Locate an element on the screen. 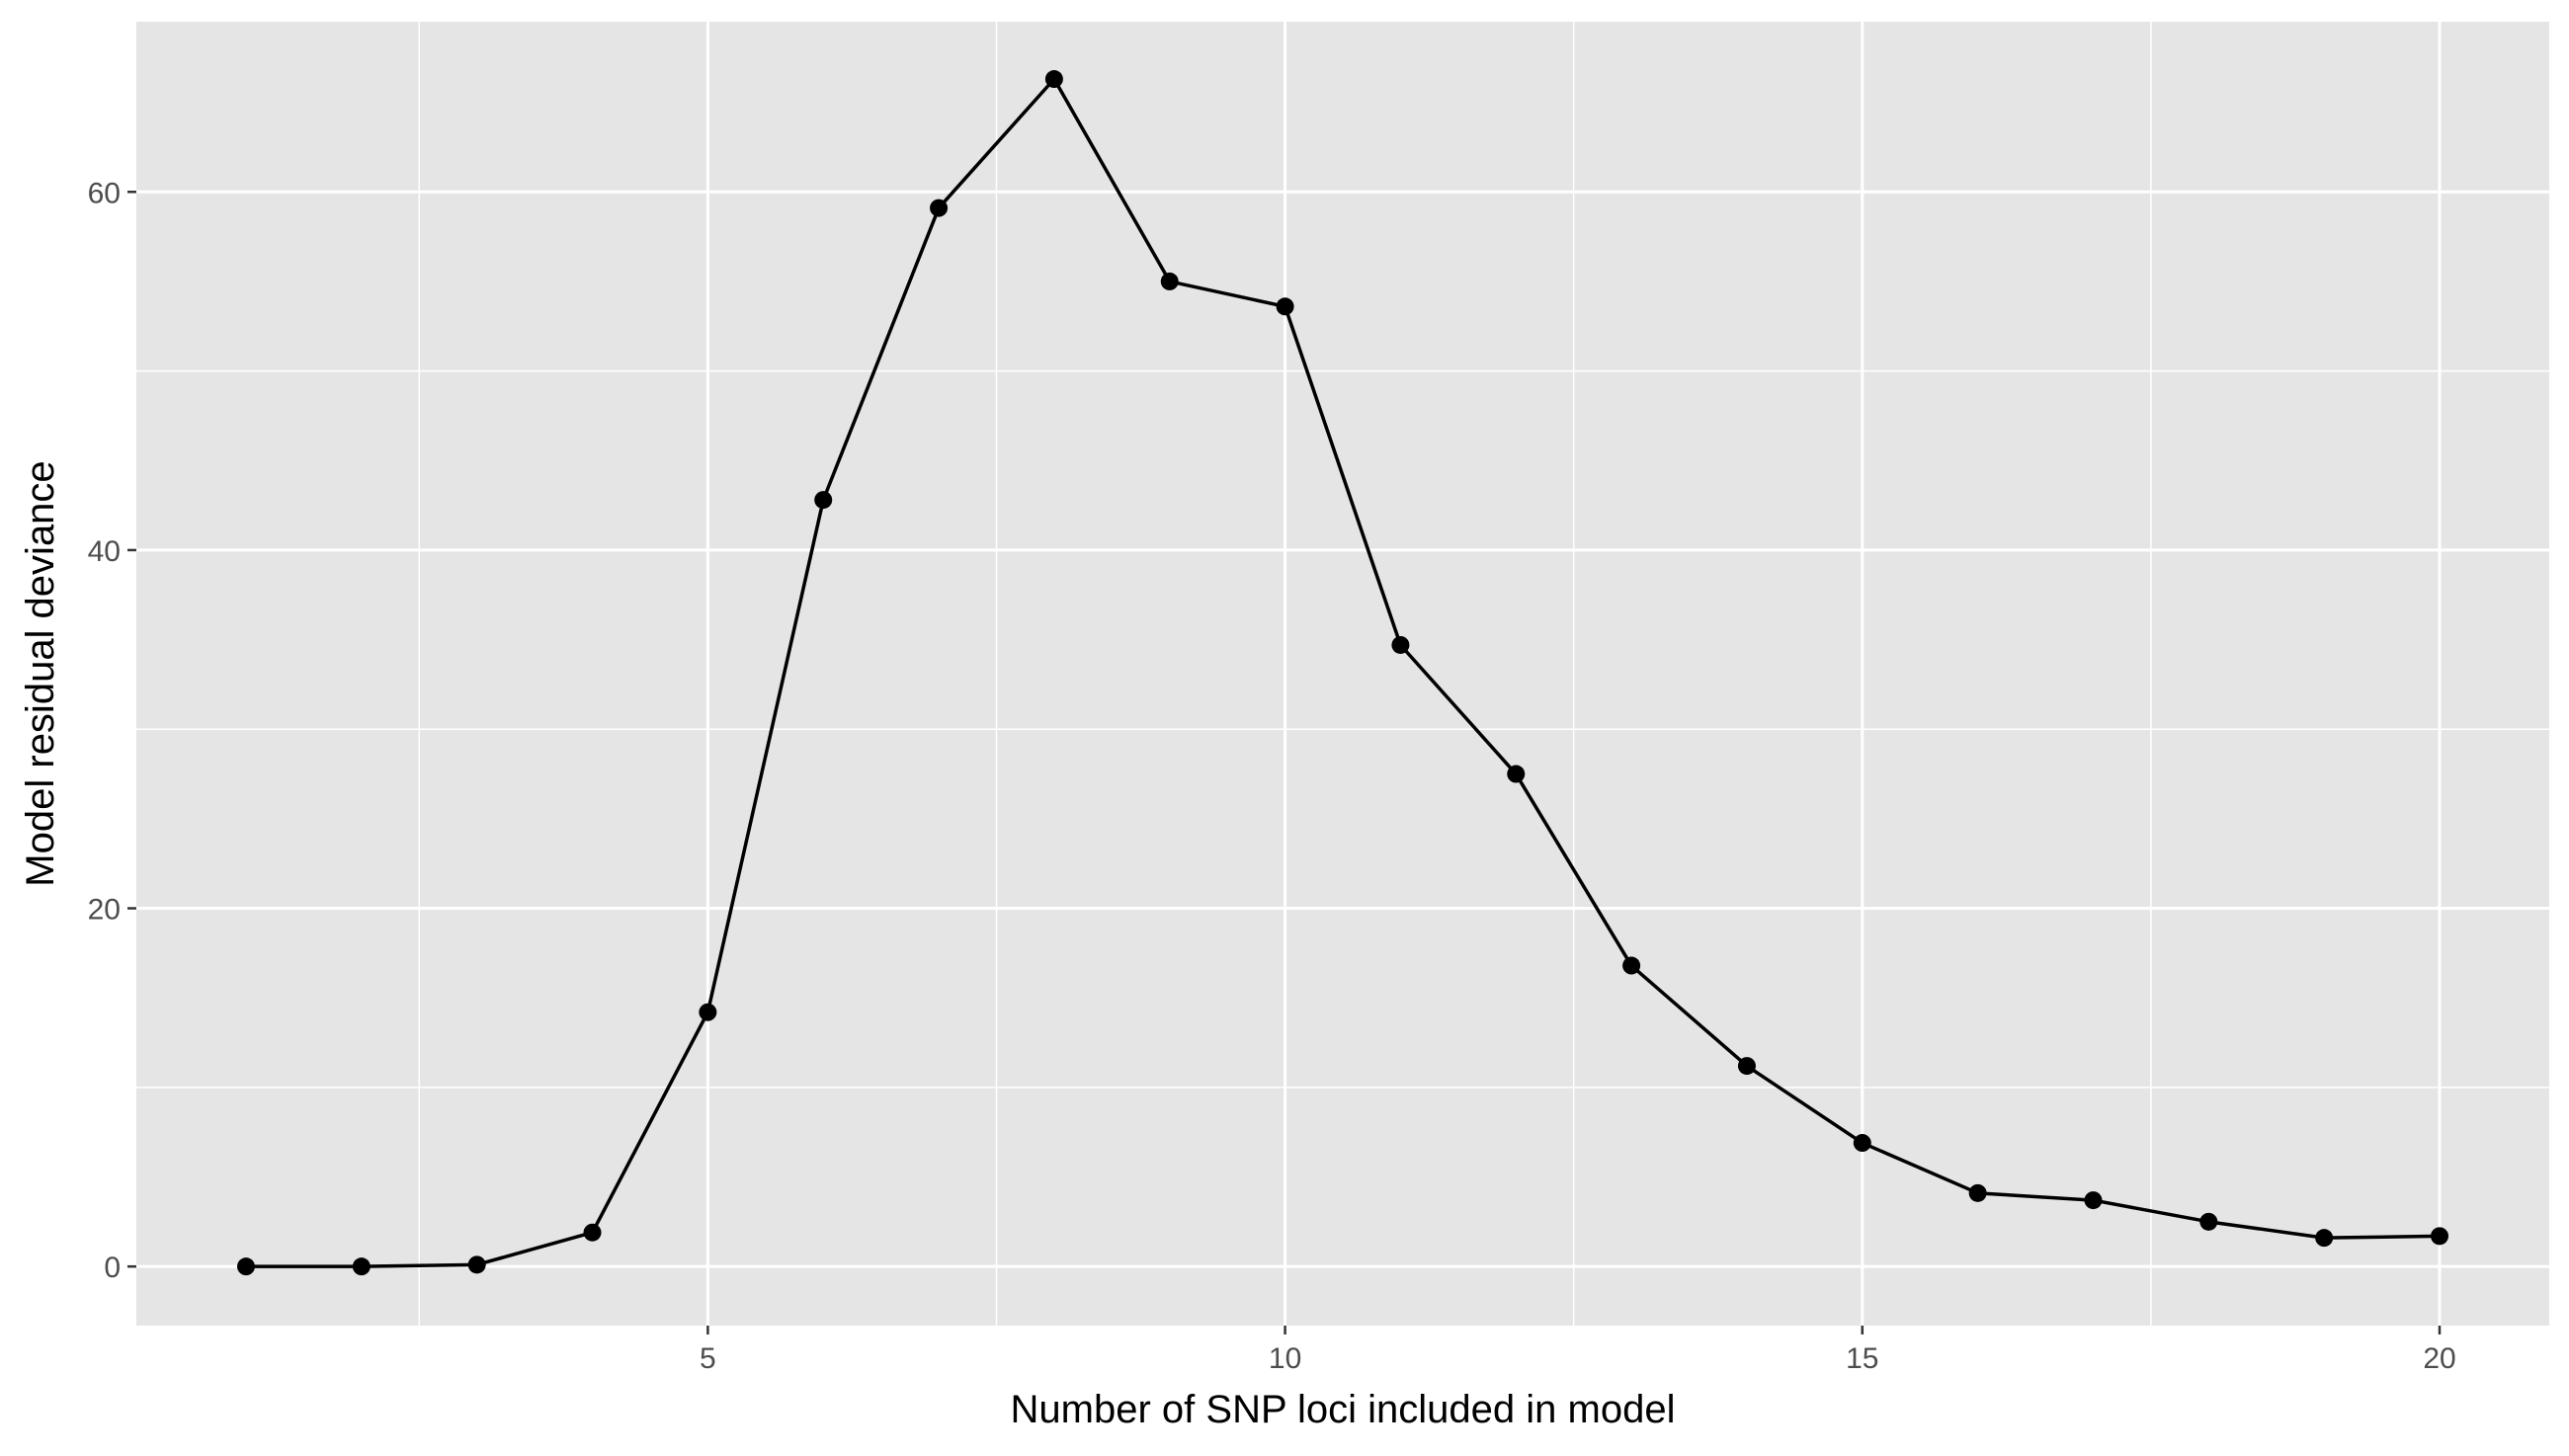  y-axis-title: Model residual deviance is located at coordinates (40, 673).